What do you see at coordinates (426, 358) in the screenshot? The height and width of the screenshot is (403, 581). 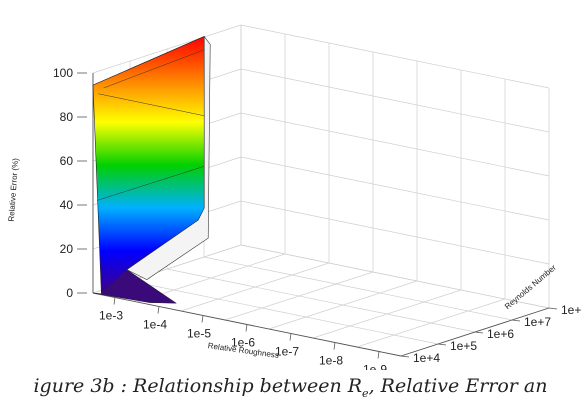 I see `y-tick-label: 1e+4` at bounding box center [426, 358].